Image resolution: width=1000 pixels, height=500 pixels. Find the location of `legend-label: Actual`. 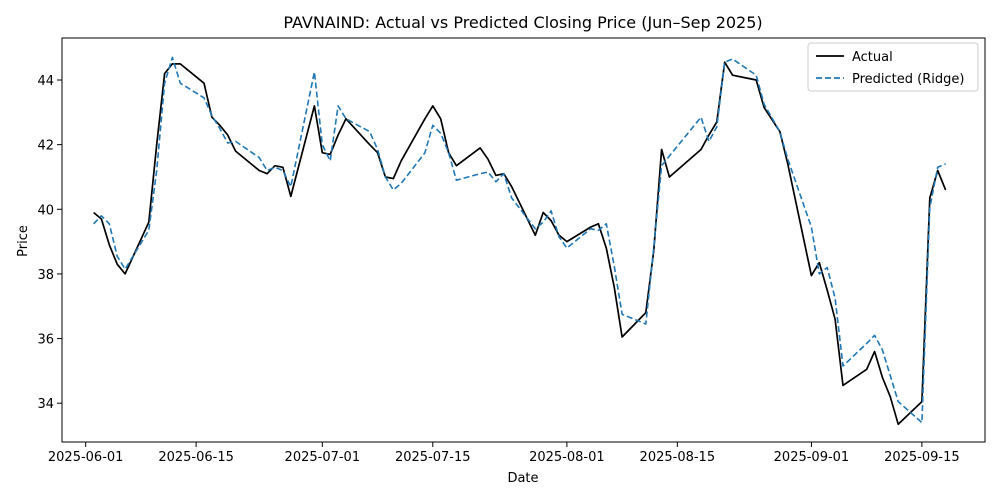

legend-label: Actual is located at coordinates (872, 57).